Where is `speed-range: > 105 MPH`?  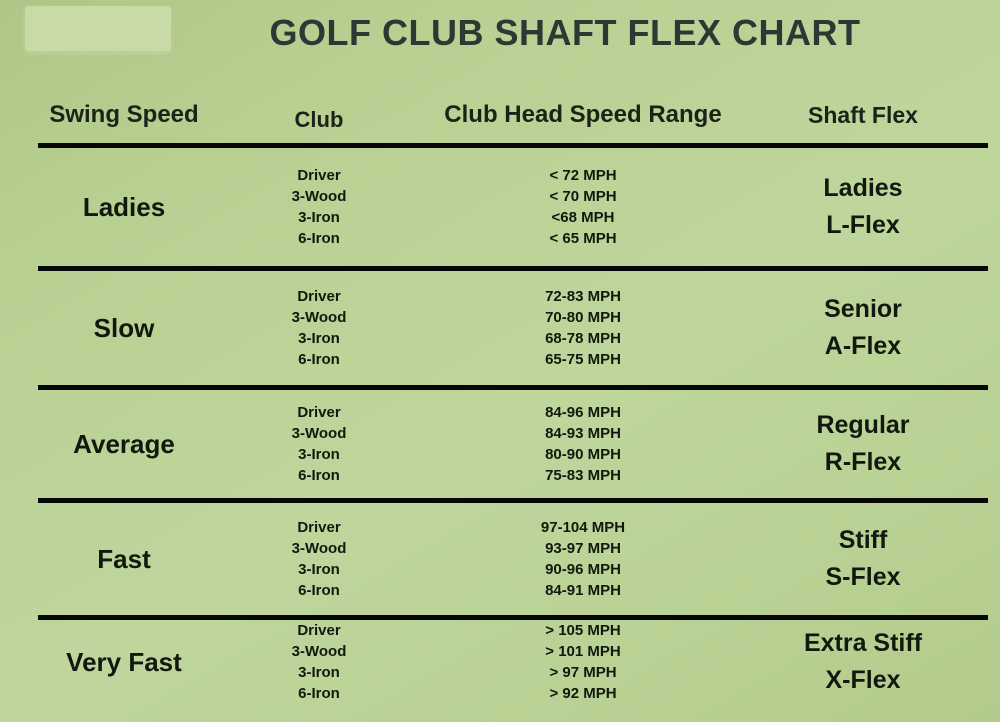 speed-range: > 105 MPH is located at coordinates (583, 630).